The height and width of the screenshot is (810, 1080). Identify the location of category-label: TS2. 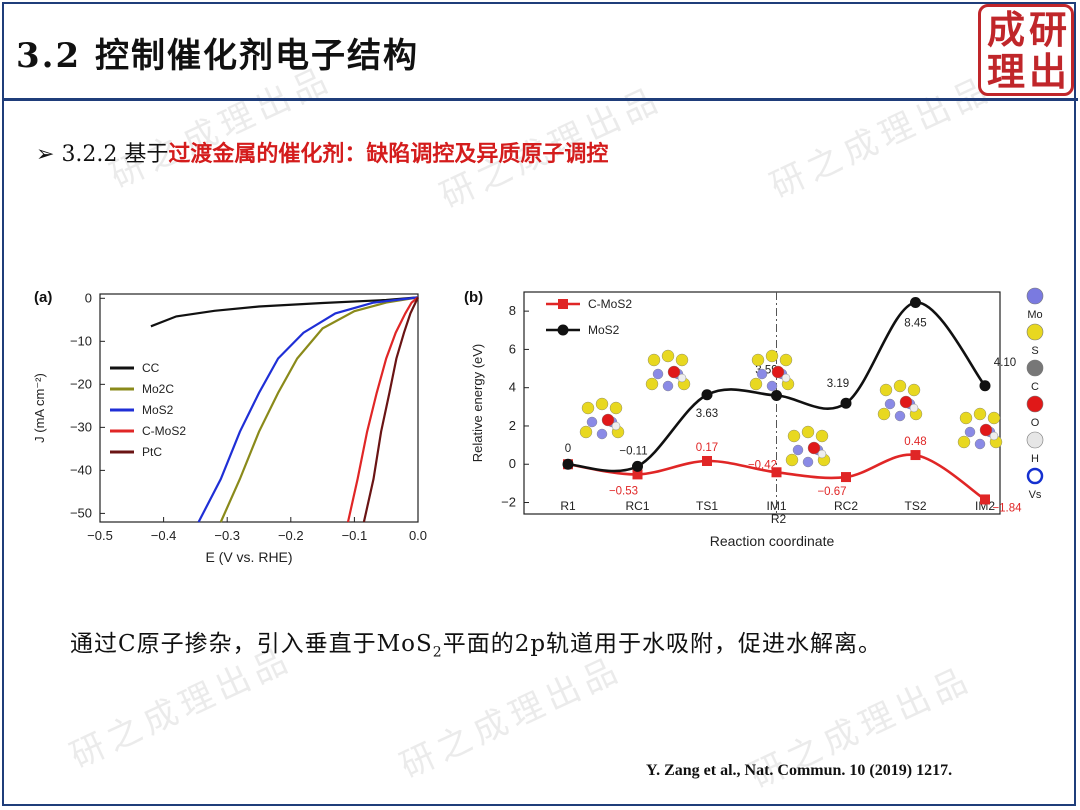
(915, 506).